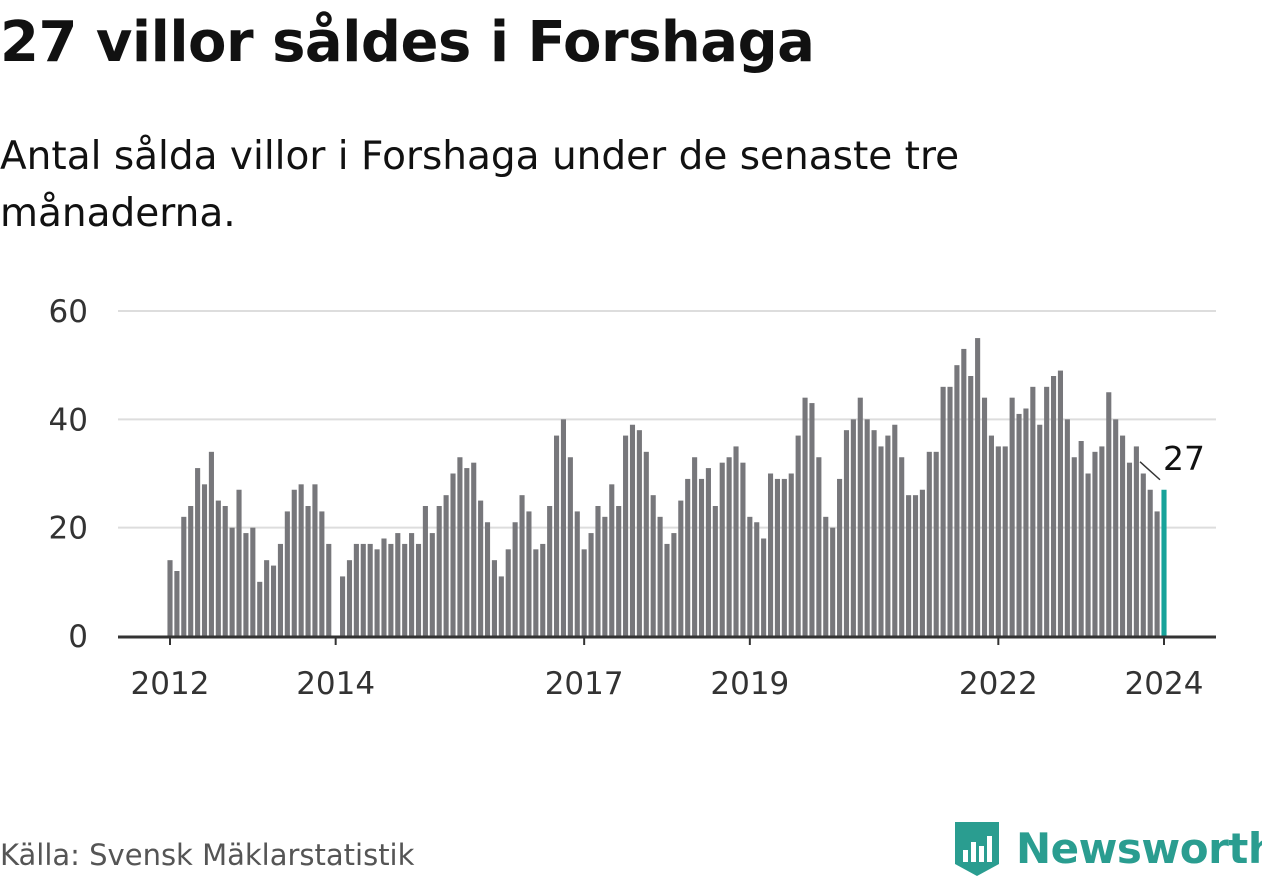 This screenshot has width=1262, height=879. Describe the element at coordinates (78, 637) in the screenshot. I see `y-tick-label-0: 0` at that location.